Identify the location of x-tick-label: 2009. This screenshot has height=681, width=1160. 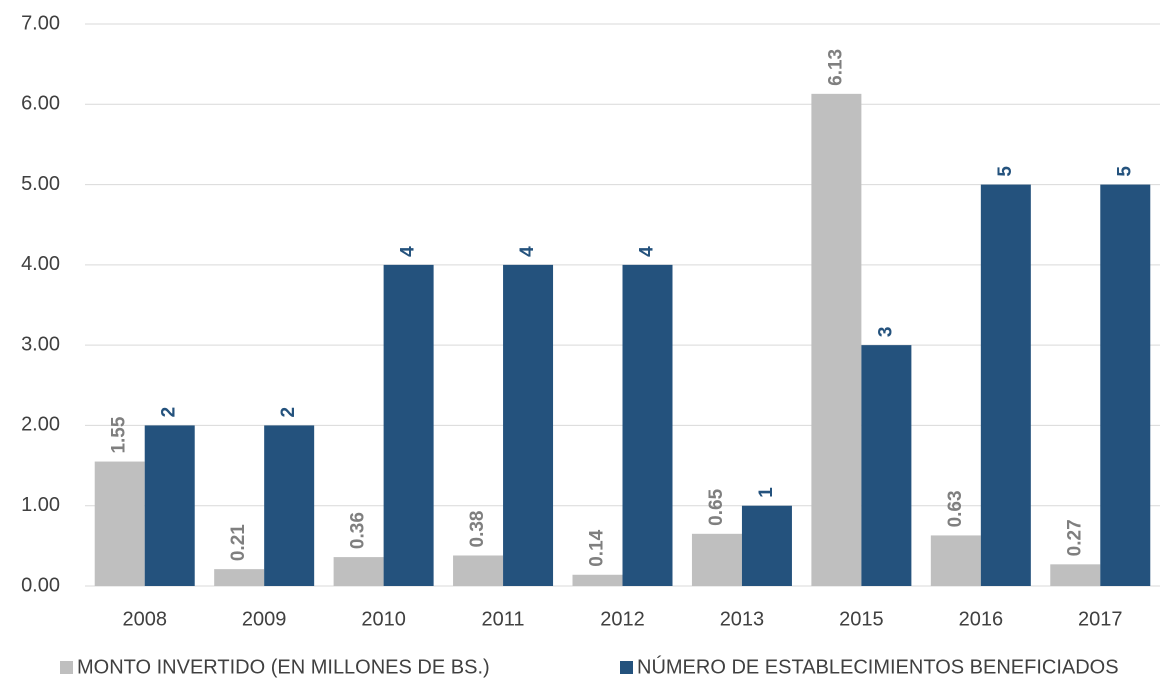
(264, 619).